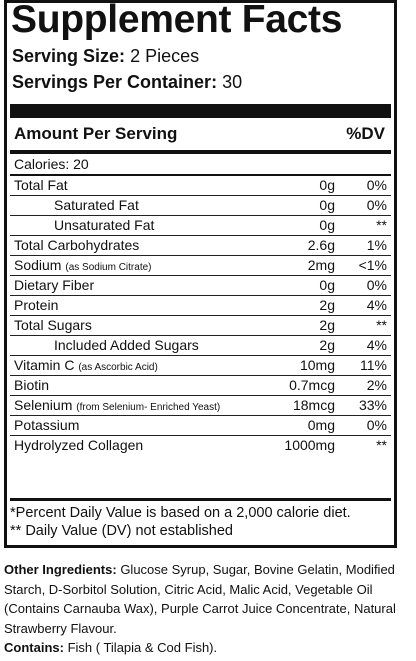 This screenshot has width=416, height=661. I want to click on panel-title: Supplement Facts, so click(177, 20).